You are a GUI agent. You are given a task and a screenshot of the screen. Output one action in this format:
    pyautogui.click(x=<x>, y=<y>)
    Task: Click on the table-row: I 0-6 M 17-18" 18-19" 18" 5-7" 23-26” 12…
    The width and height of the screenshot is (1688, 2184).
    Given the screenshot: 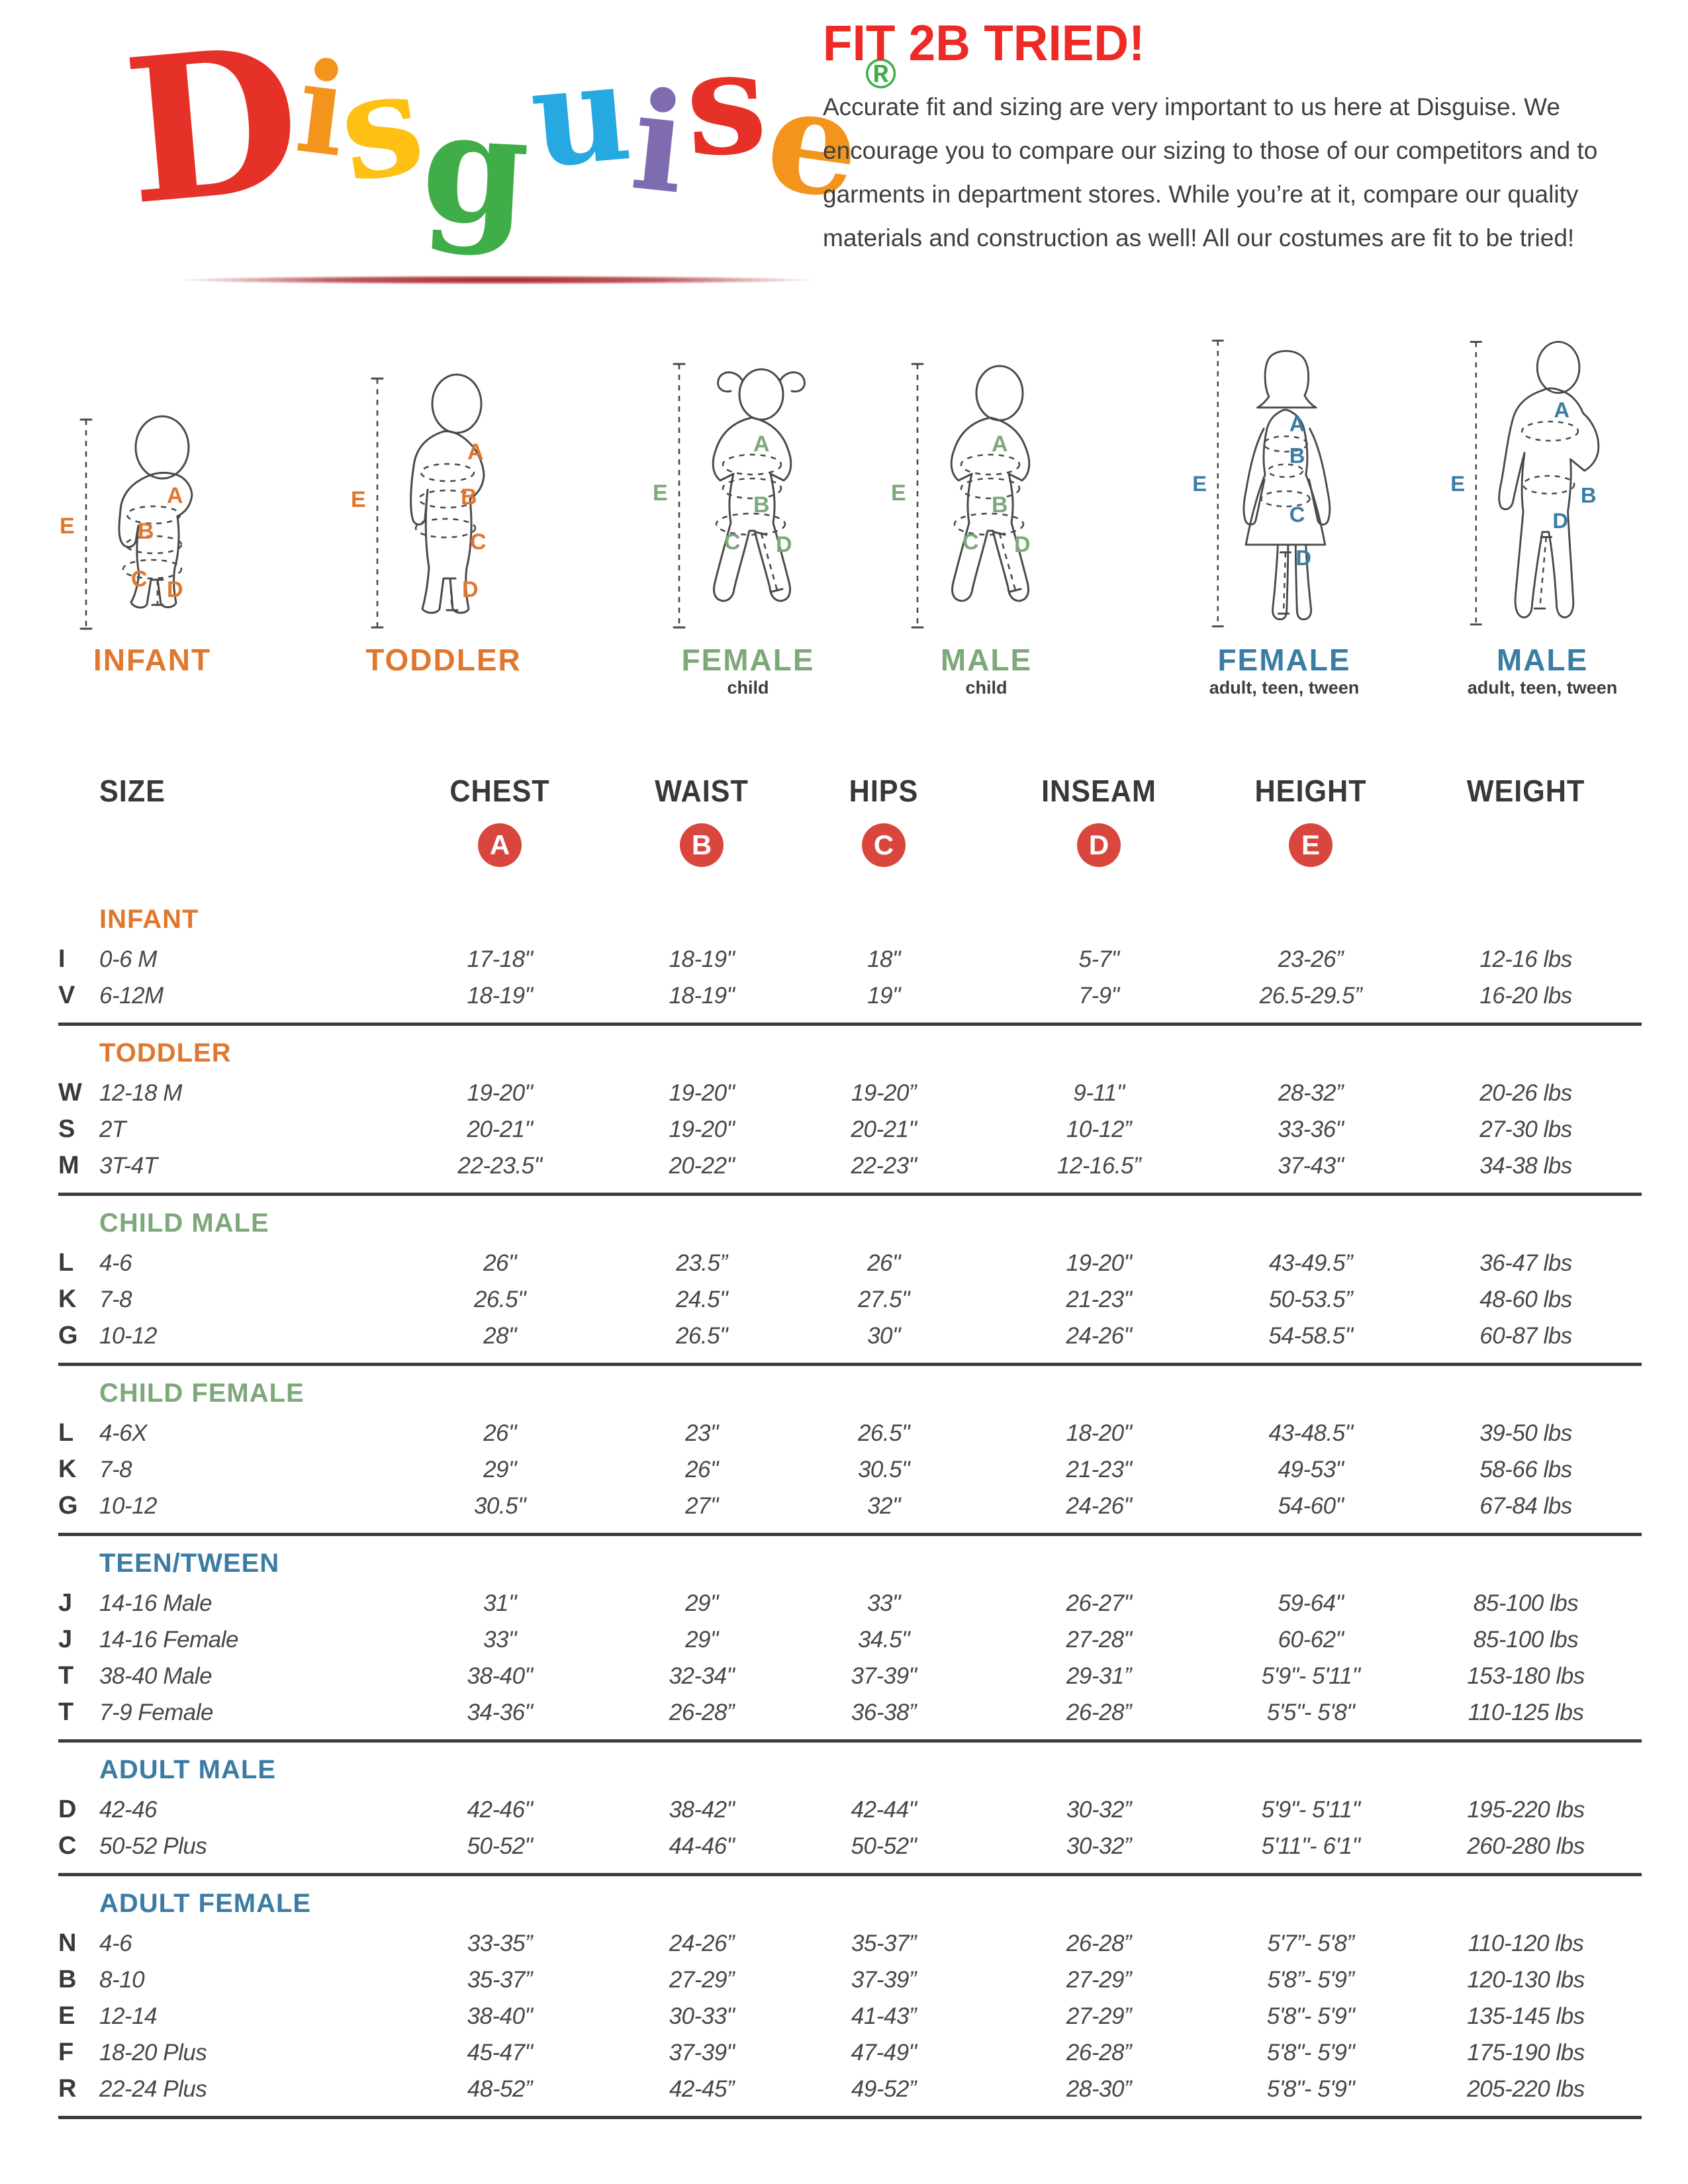 What is the action you would take?
    pyautogui.click(x=850, y=960)
    